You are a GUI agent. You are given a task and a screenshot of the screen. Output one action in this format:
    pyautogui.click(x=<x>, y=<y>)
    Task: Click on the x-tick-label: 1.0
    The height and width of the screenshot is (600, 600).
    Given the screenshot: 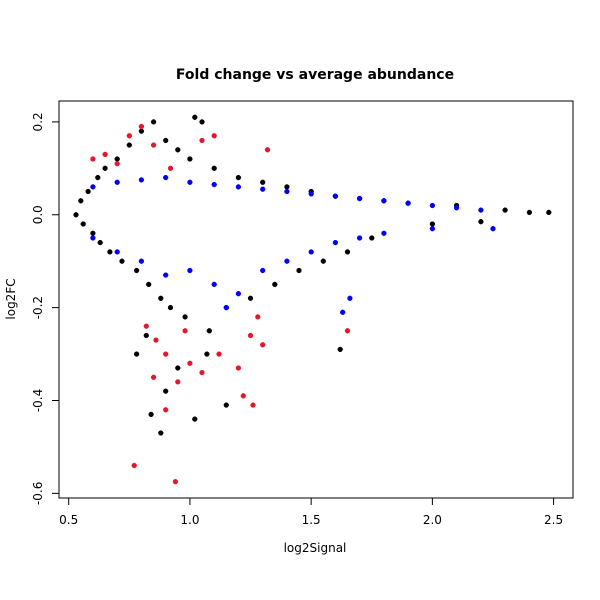 What is the action you would take?
    pyautogui.click(x=189, y=520)
    